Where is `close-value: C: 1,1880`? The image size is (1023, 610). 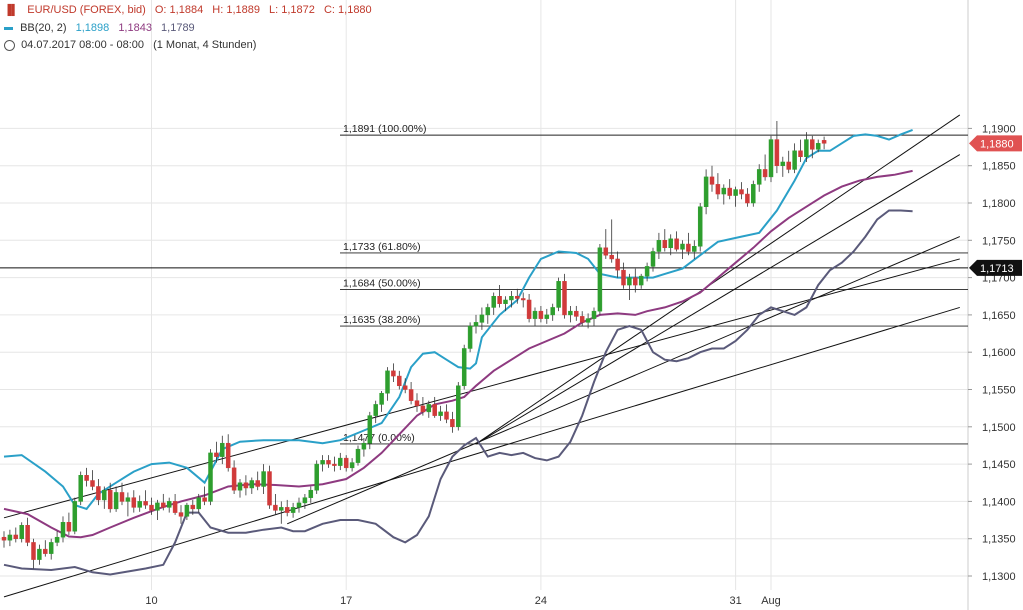
close-value: C: 1,1880 is located at coordinates (347, 10).